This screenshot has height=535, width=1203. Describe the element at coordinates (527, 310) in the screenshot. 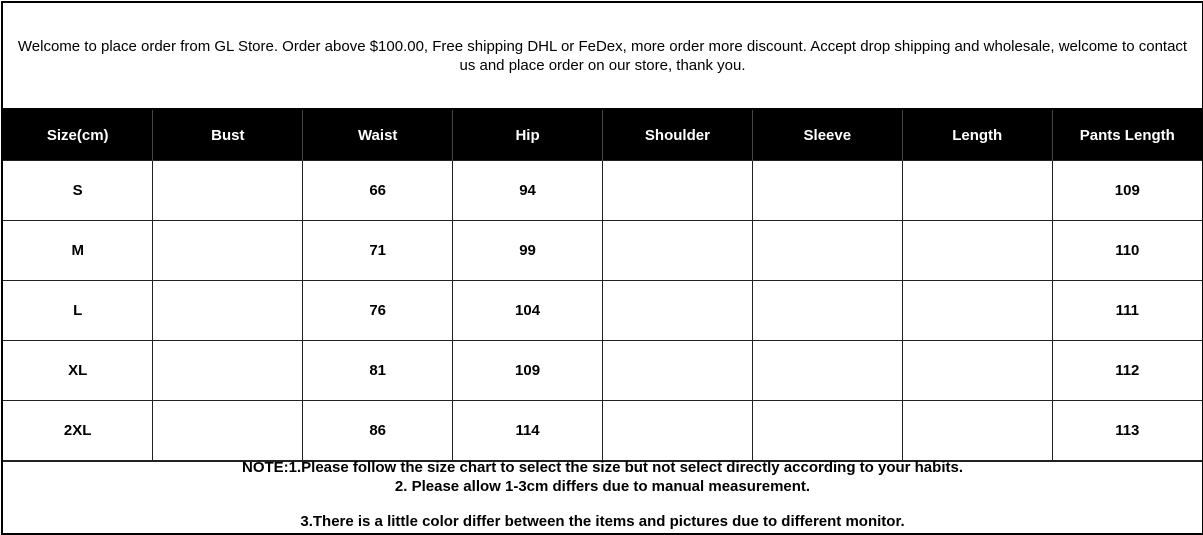

I see `table-cell: 104` at that location.